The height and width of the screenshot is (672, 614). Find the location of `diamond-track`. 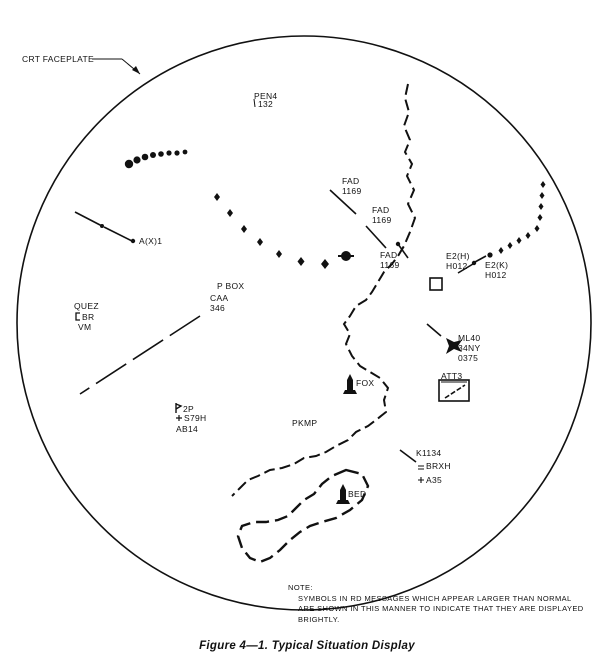

diamond-track is located at coordinates (284, 231).